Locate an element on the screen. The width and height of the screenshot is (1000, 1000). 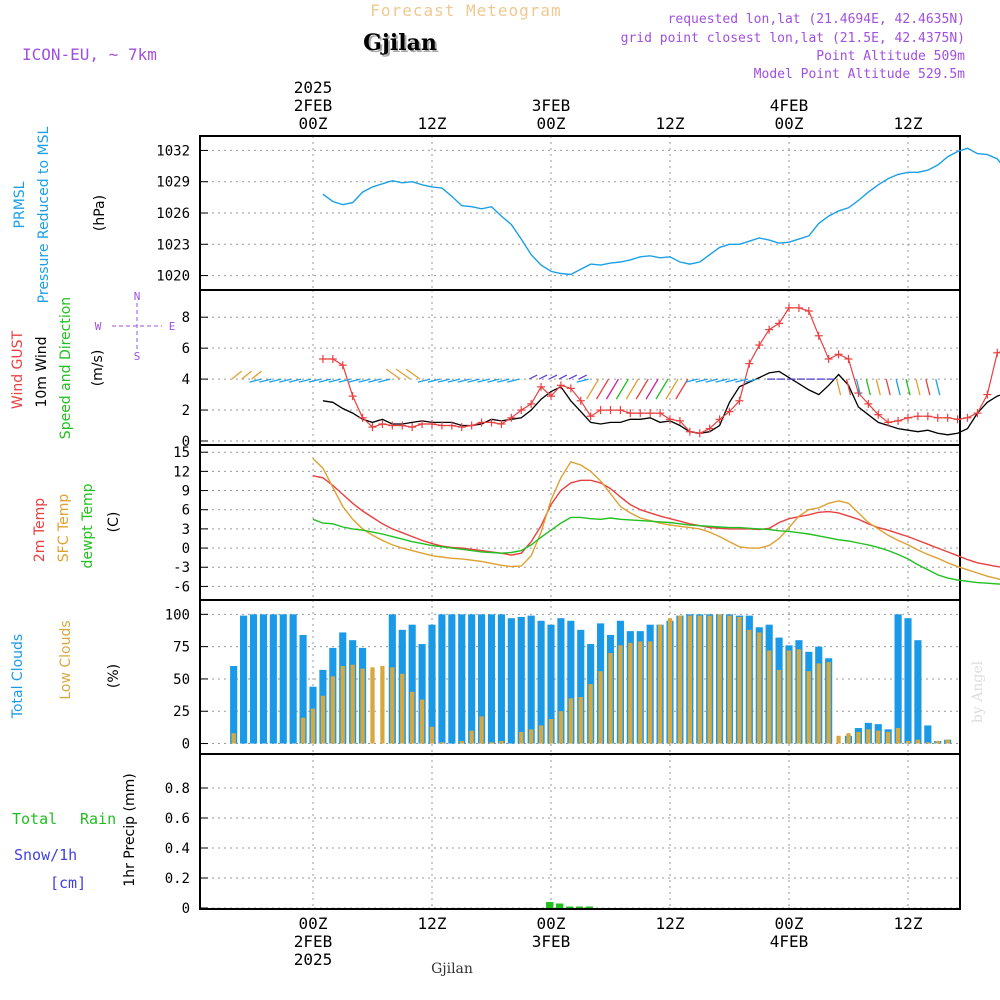
y-tick-label: -3 is located at coordinates (181, 568).